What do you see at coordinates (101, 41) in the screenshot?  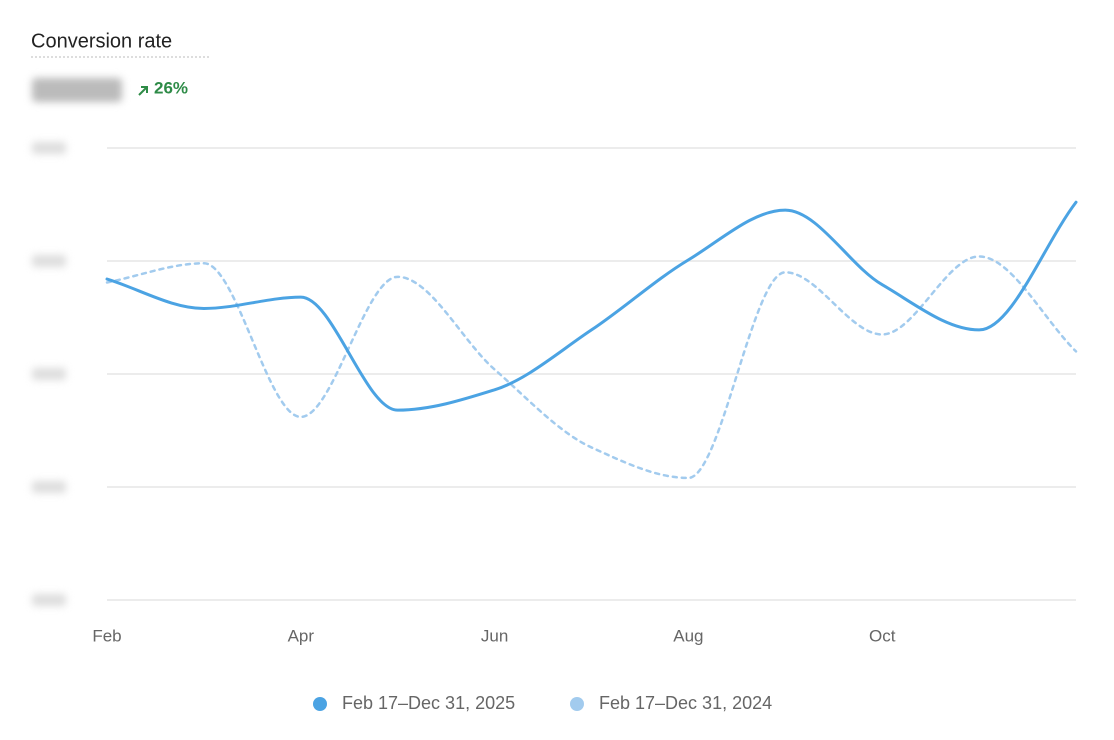 I see `chart-title: Conversion rate` at bounding box center [101, 41].